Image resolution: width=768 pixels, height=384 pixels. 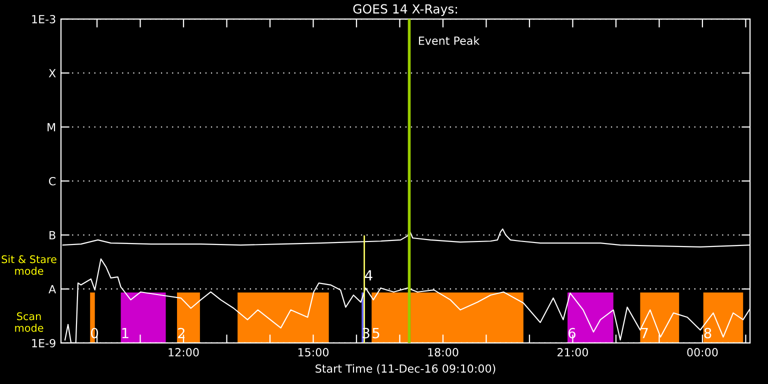 What do you see at coordinates (29, 265) in the screenshot?
I see `text: Sit & Stare mode` at bounding box center [29, 265].